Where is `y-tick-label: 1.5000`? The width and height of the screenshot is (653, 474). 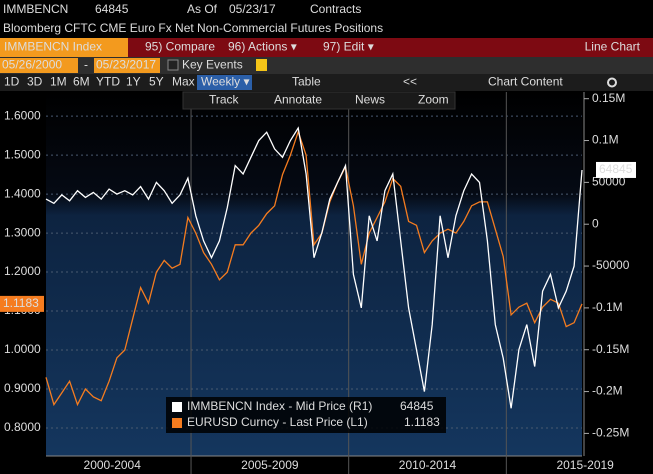
y-tick-label: 1.5000 is located at coordinates (22, 154).